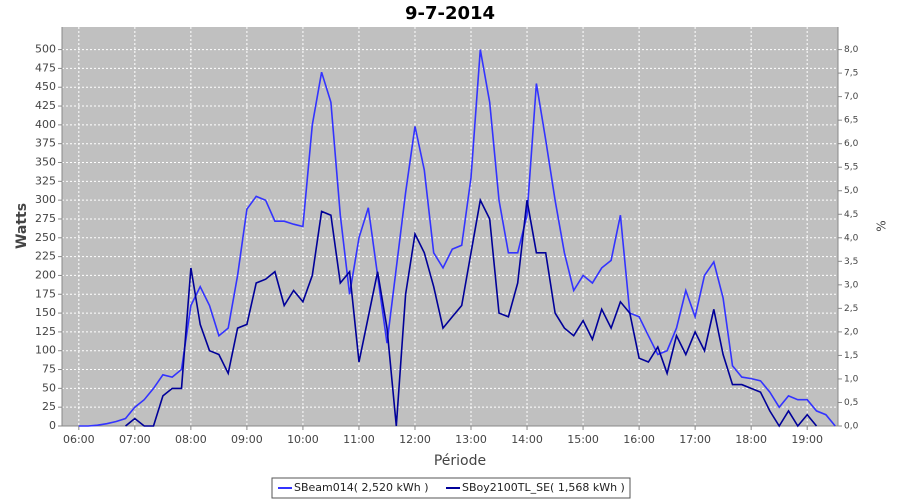 This screenshot has height=500, width=900. I want to click on y-tick-label: 500, so click(45, 49).